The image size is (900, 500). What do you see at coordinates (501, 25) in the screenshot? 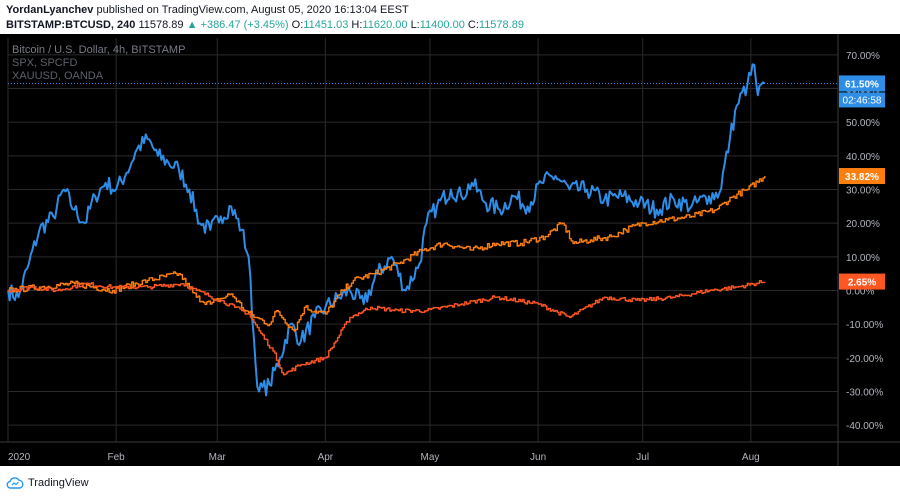
I see `close-value: 11578.89` at bounding box center [501, 25].